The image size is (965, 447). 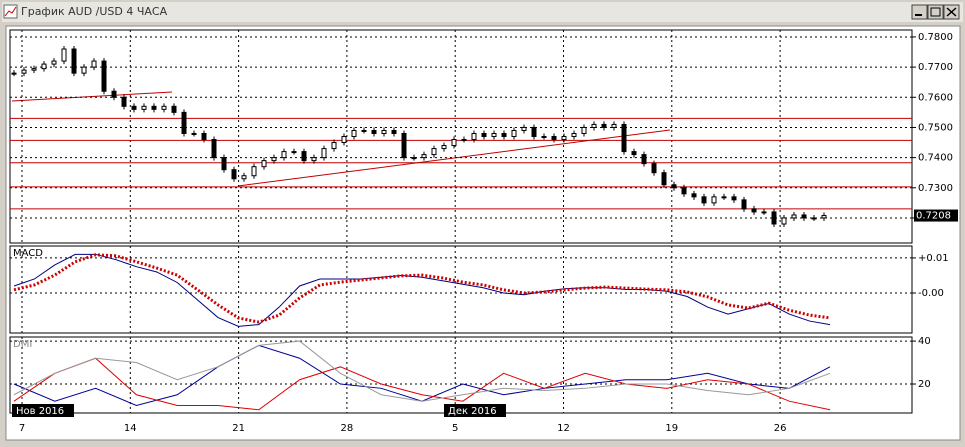 I want to click on close-icon, so click(x=951, y=12).